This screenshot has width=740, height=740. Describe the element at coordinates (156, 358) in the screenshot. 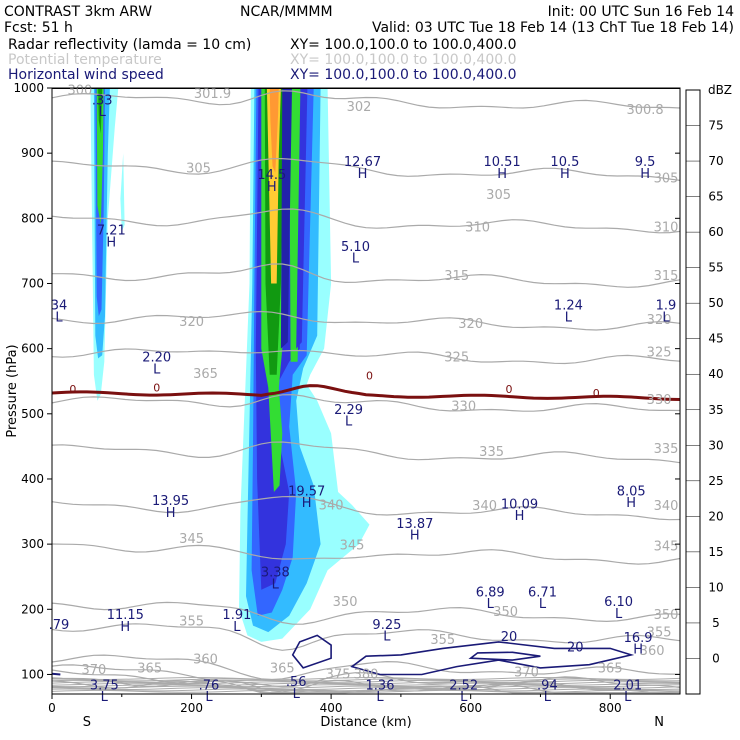

I see `extremum-value: 2.20` at that location.